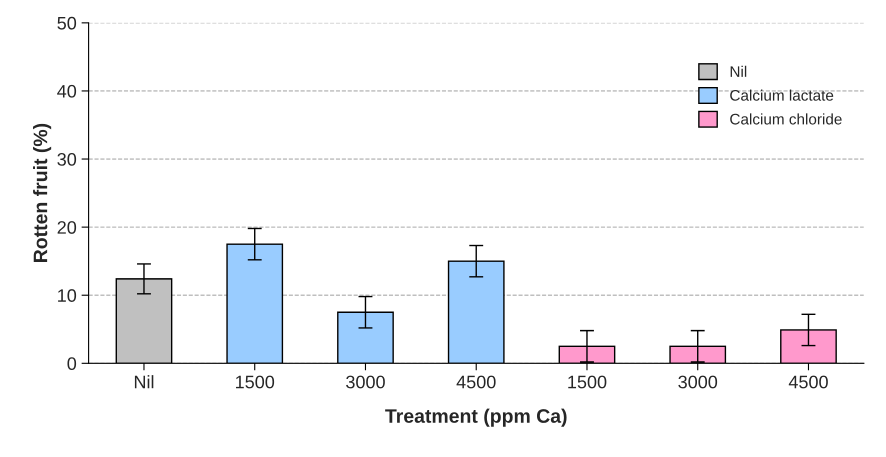  Describe the element at coordinates (144, 381) in the screenshot. I see `x-tick-label: Nil` at that location.